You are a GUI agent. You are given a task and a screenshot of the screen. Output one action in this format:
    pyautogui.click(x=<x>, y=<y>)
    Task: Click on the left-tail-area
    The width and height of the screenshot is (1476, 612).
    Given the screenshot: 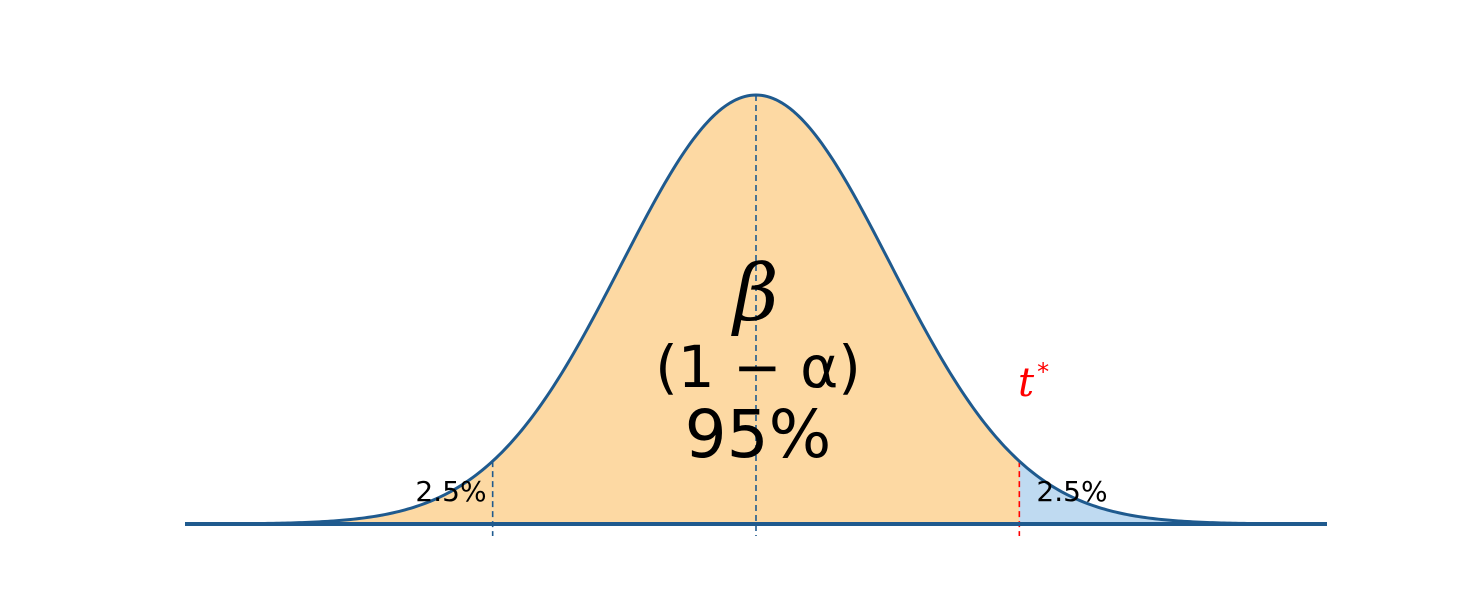 What is the action you would take?
    pyautogui.click(x=339, y=492)
    